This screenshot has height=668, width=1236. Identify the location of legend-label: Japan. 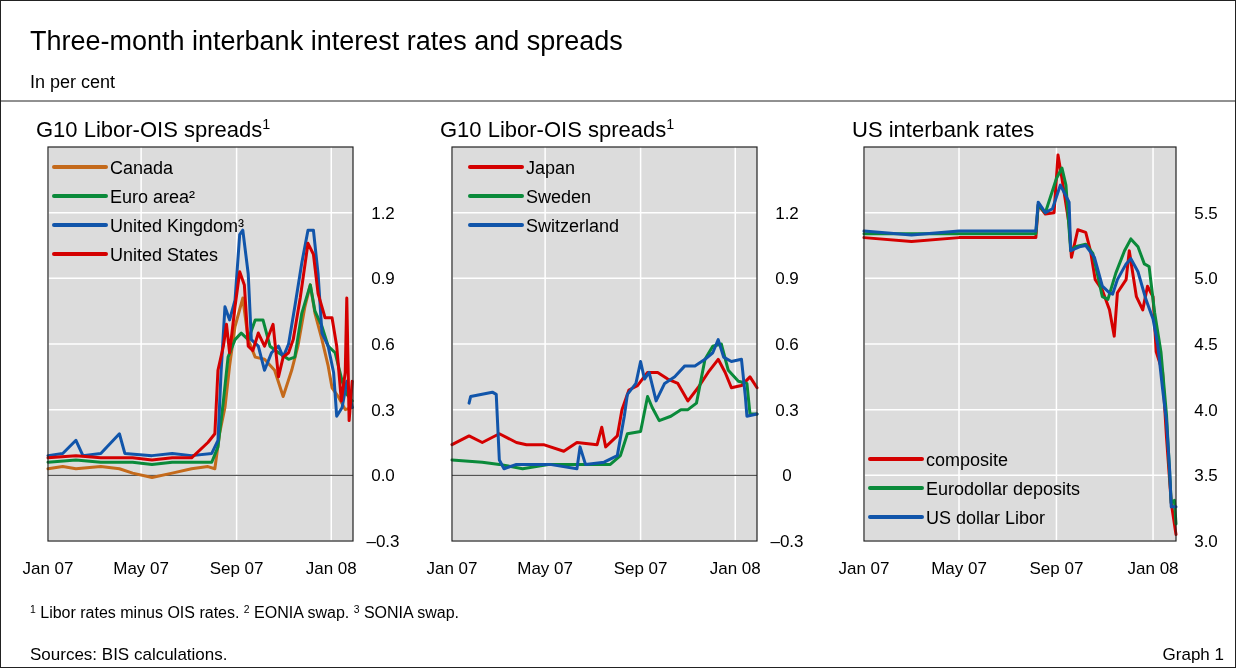
(551, 168).